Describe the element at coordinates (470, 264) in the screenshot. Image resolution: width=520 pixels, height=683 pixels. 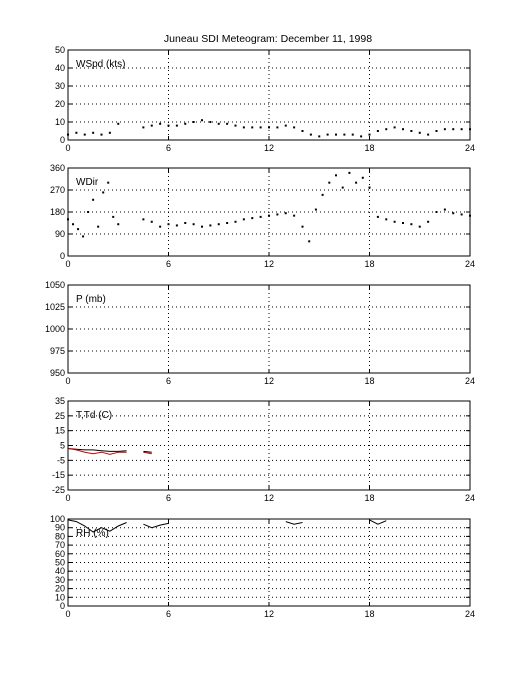
I see `wdir-xtick-label: 24` at that location.